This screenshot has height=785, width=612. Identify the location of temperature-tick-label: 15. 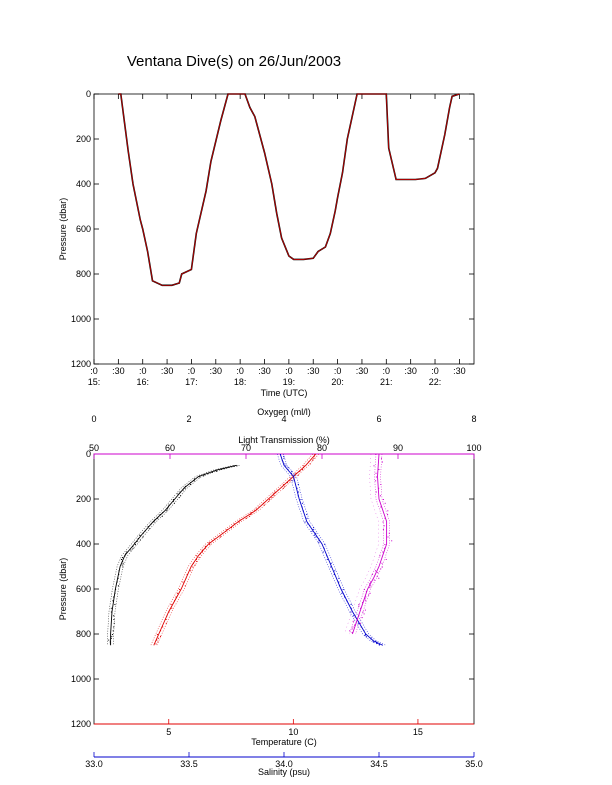
(418, 732).